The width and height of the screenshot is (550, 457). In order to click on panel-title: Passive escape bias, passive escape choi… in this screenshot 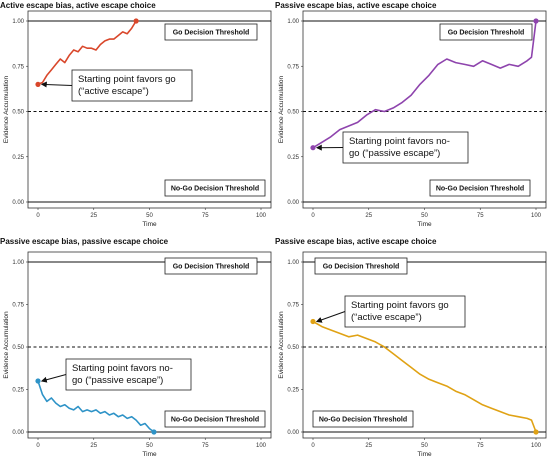, I will do `click(84, 241)`.